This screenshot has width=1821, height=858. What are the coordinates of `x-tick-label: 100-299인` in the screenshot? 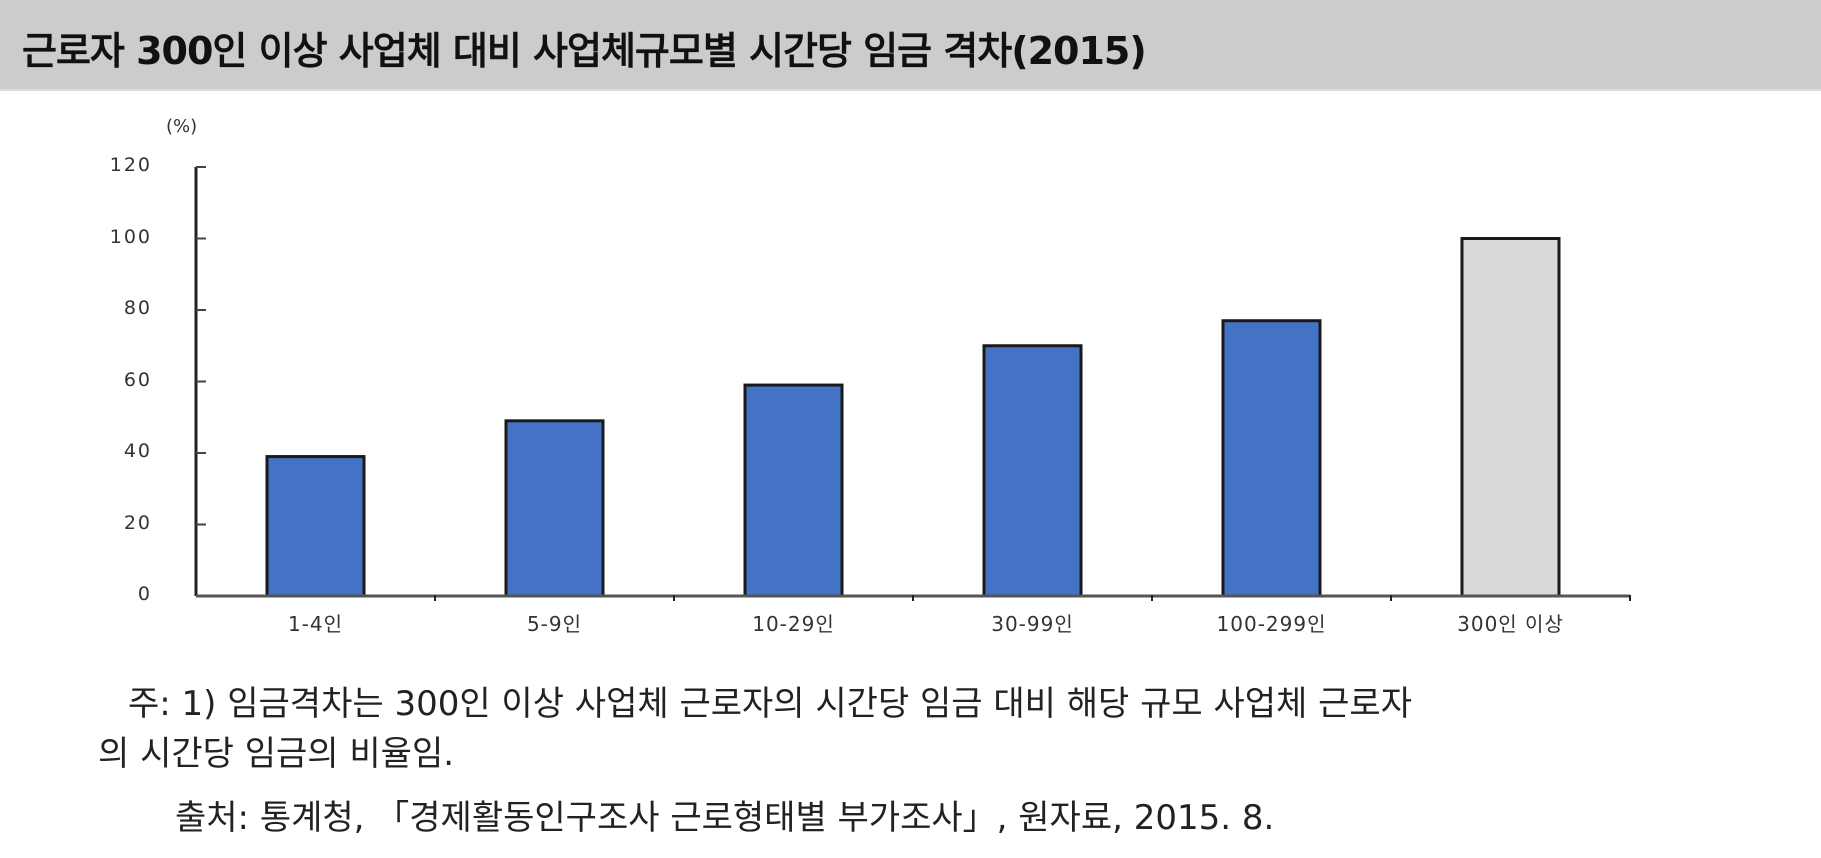 It's located at (1271, 624).